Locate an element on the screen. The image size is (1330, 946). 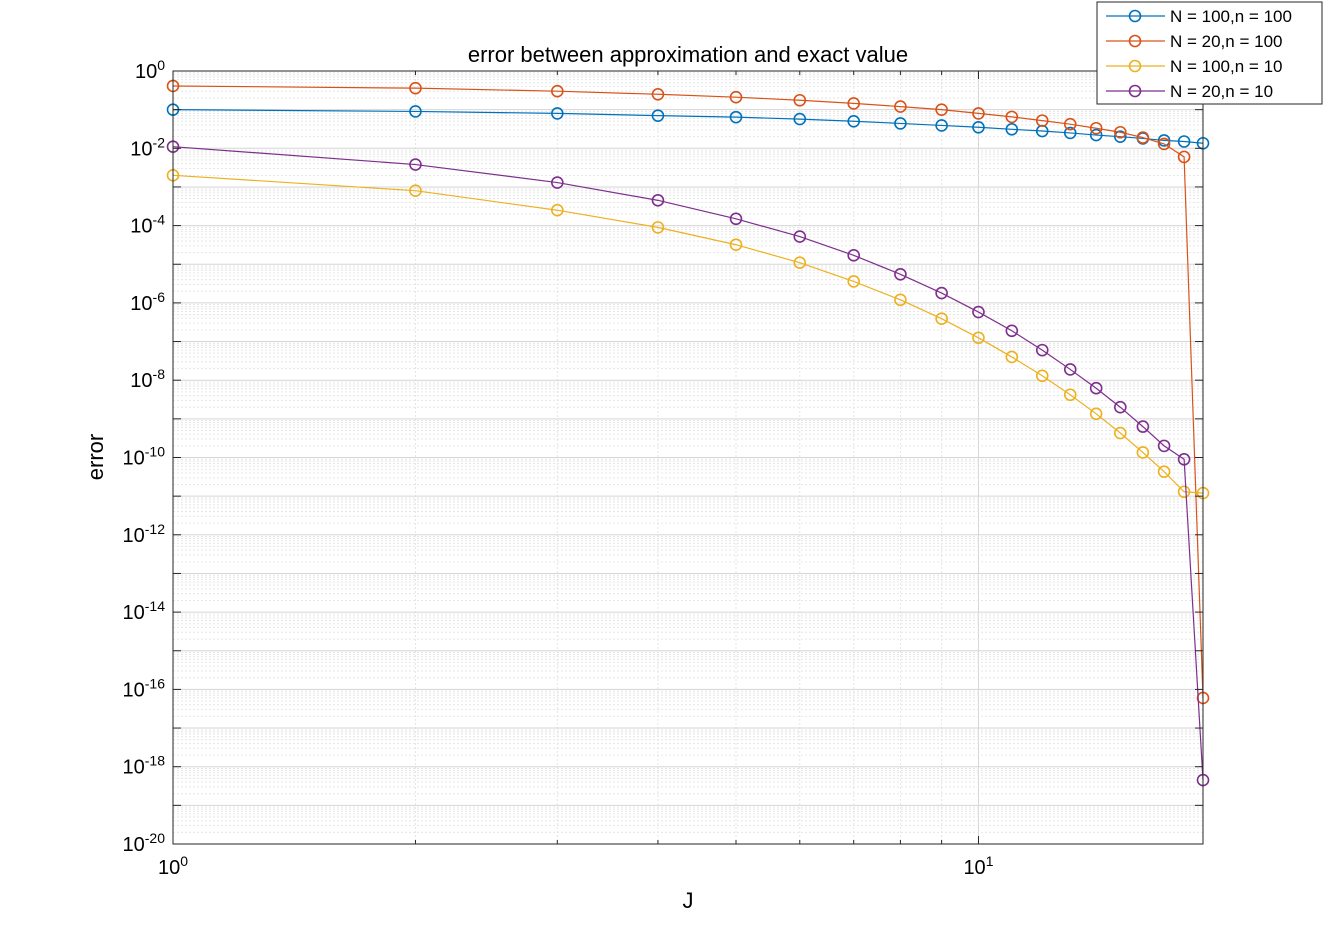
series-line is located at coordinates (688, 126).